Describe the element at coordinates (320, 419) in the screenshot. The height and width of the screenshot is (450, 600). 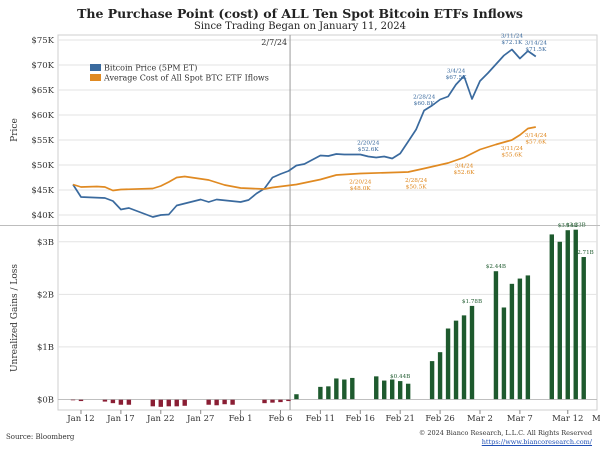
I see `x-tick-label: Feb 11` at that location.